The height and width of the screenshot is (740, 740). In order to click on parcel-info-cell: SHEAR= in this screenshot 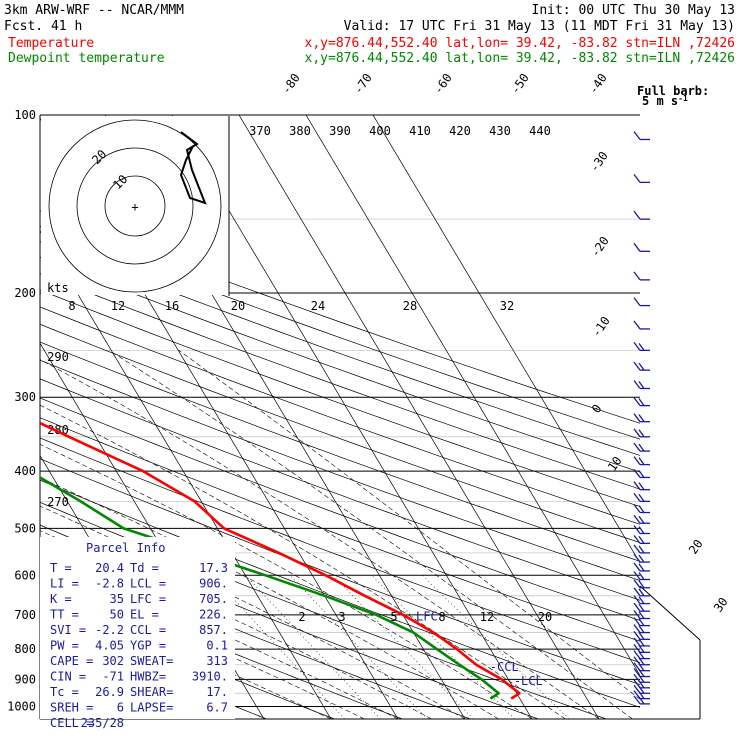, I will do `click(151, 692)`.